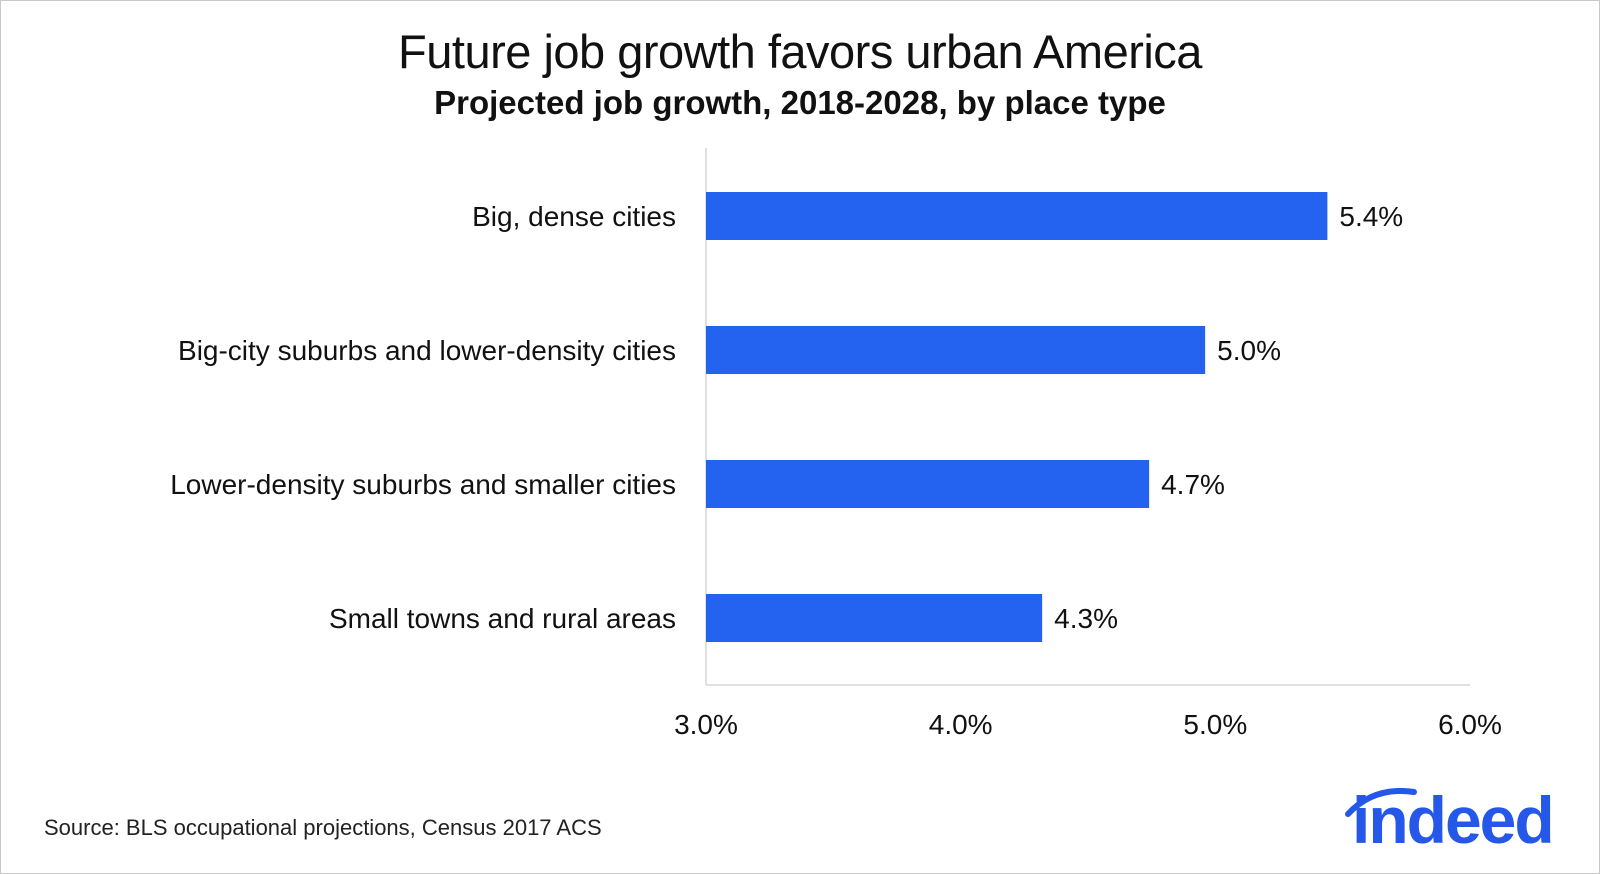  I want to click on category-label-3: Lower-density suburbs and smaller cities, so click(423, 484).